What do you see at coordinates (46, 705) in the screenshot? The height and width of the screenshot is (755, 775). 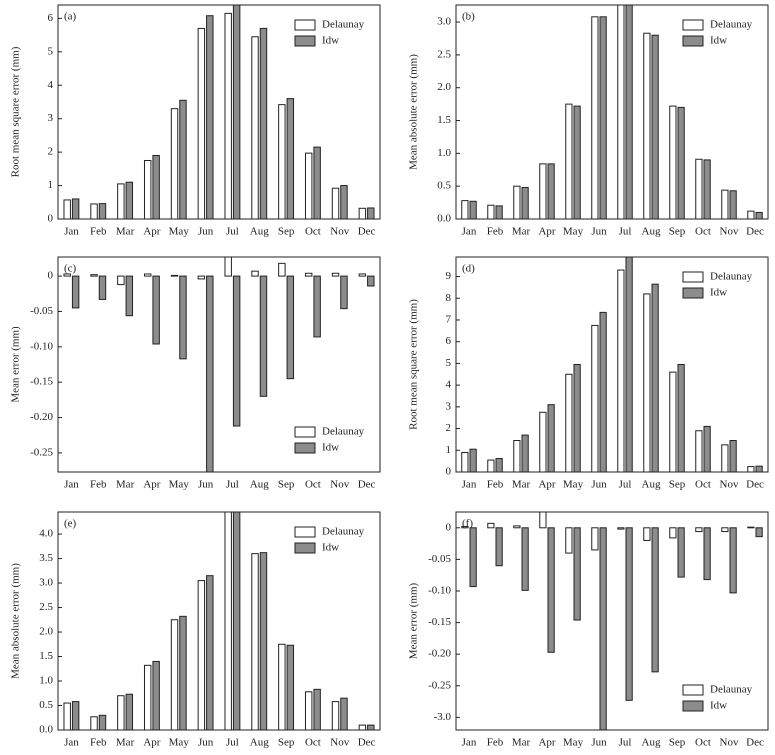 I see `y-tick-label: 0.5` at bounding box center [46, 705].